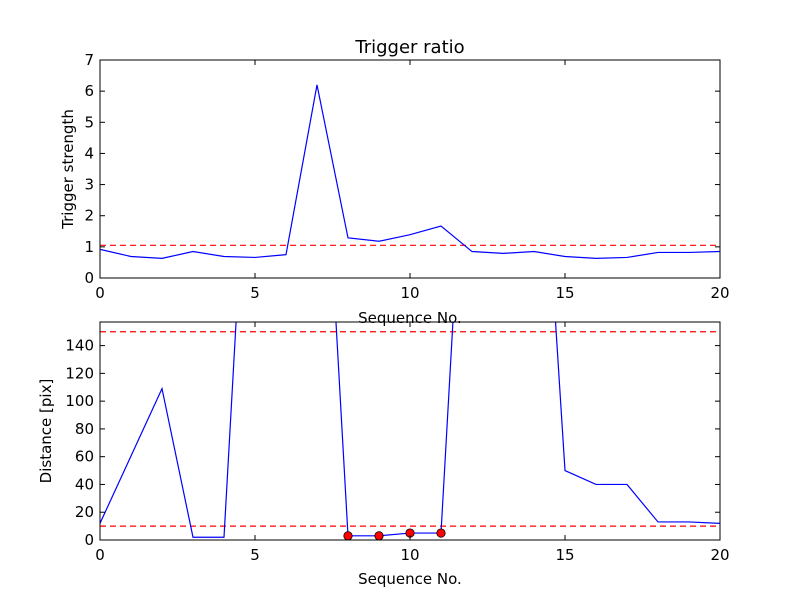  Describe the element at coordinates (89, 247) in the screenshot. I see `y-tick-label: 1` at that location.